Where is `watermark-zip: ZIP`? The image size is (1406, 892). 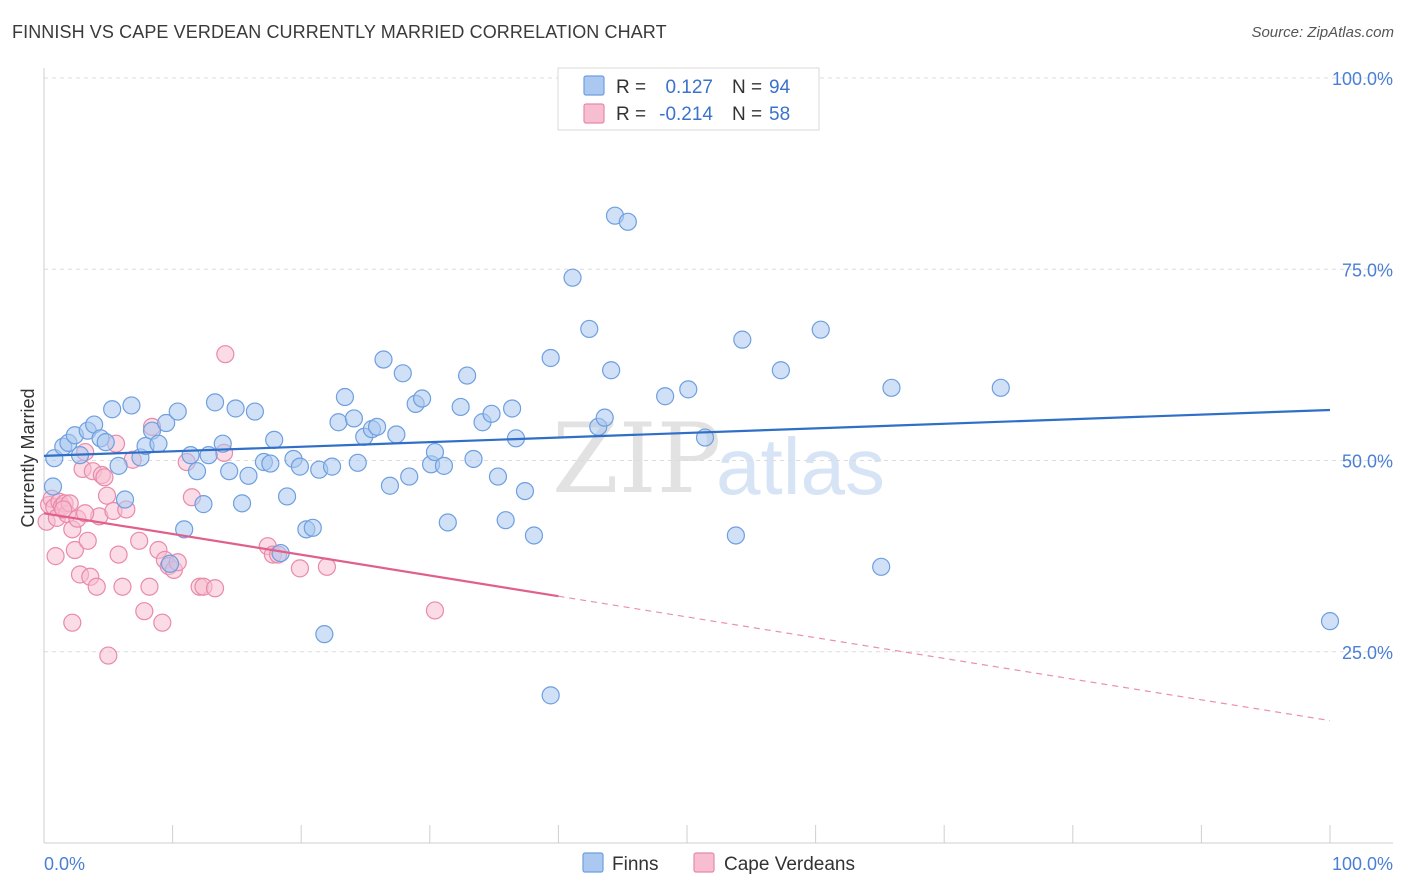 watermark-zip: ZIP is located at coordinates (636, 459).